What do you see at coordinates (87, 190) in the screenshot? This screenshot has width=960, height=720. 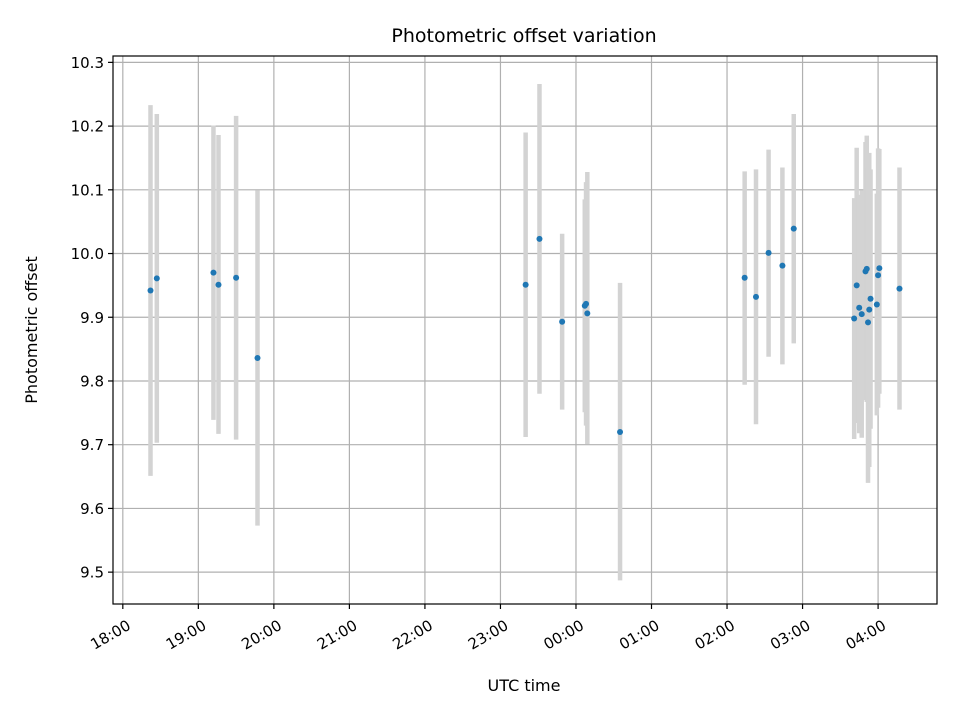 I see `y-tick-label: 10.1` at bounding box center [87, 190].